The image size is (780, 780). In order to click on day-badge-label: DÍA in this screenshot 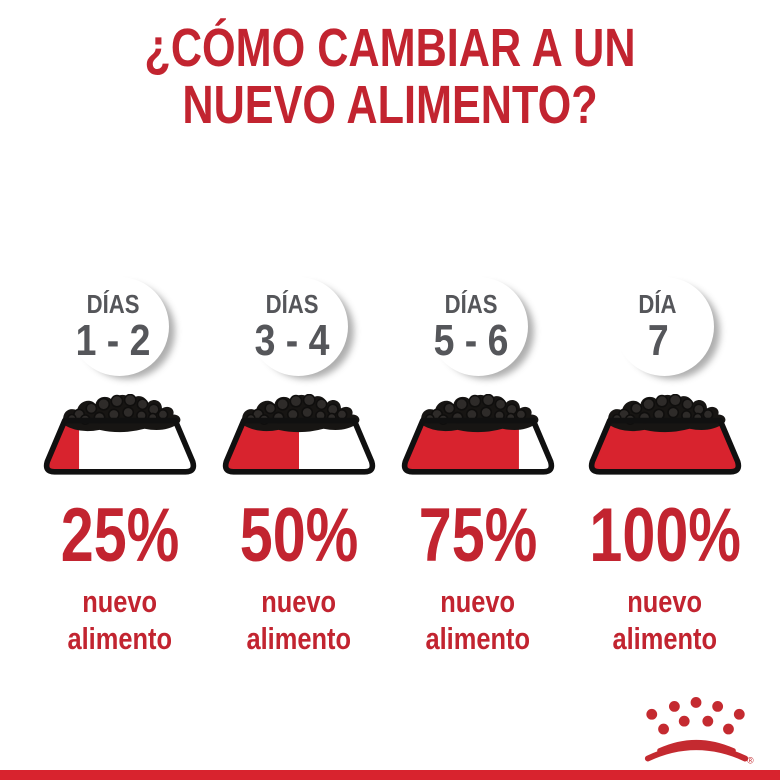, I will do `click(657, 304)`.